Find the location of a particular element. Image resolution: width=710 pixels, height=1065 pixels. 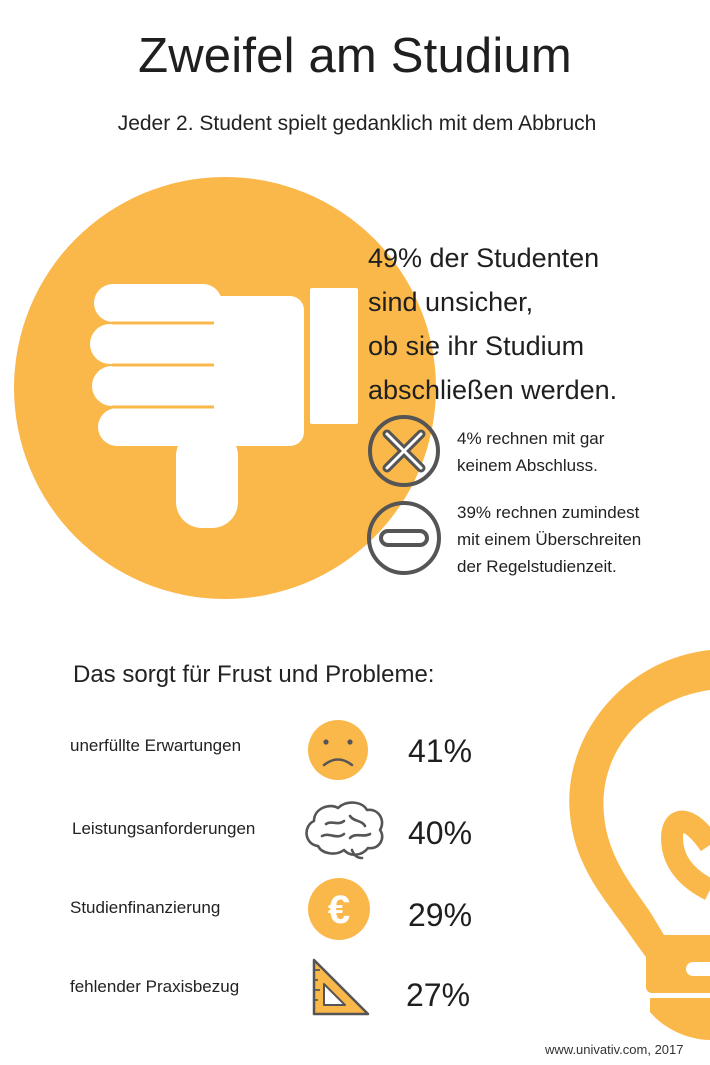

problem-percent: 29% is located at coordinates (440, 915).